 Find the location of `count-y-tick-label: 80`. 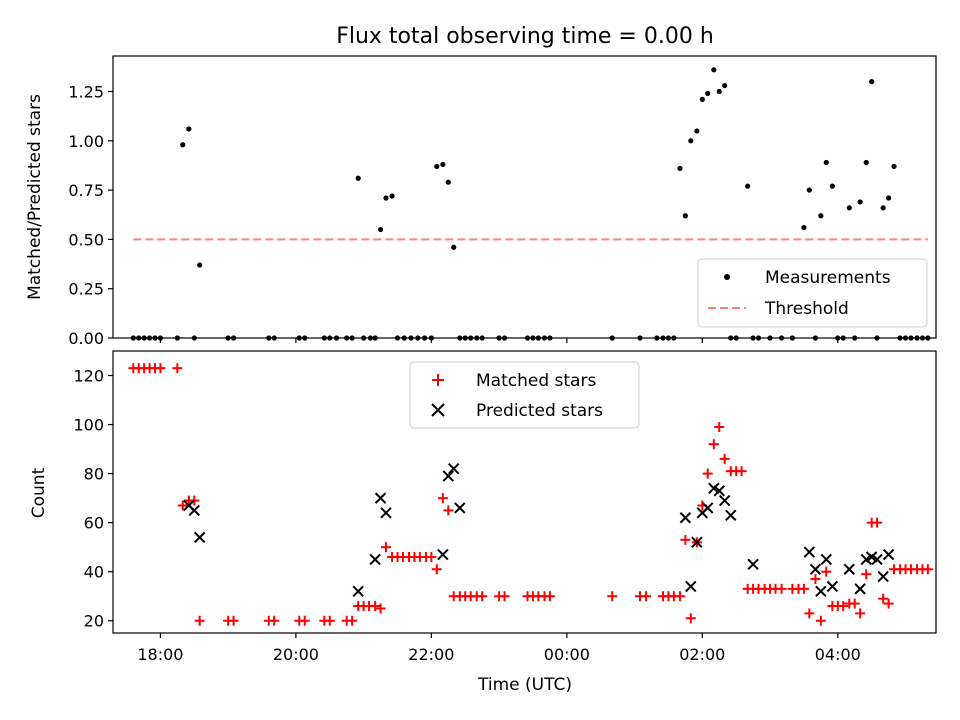

count-y-tick-label: 80 is located at coordinates (94, 474).